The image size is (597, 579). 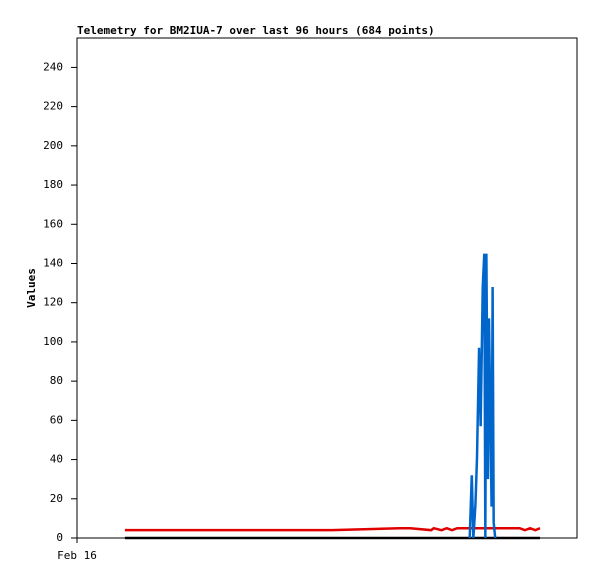 I want to click on y-tick-label: 200, so click(x=53, y=145).